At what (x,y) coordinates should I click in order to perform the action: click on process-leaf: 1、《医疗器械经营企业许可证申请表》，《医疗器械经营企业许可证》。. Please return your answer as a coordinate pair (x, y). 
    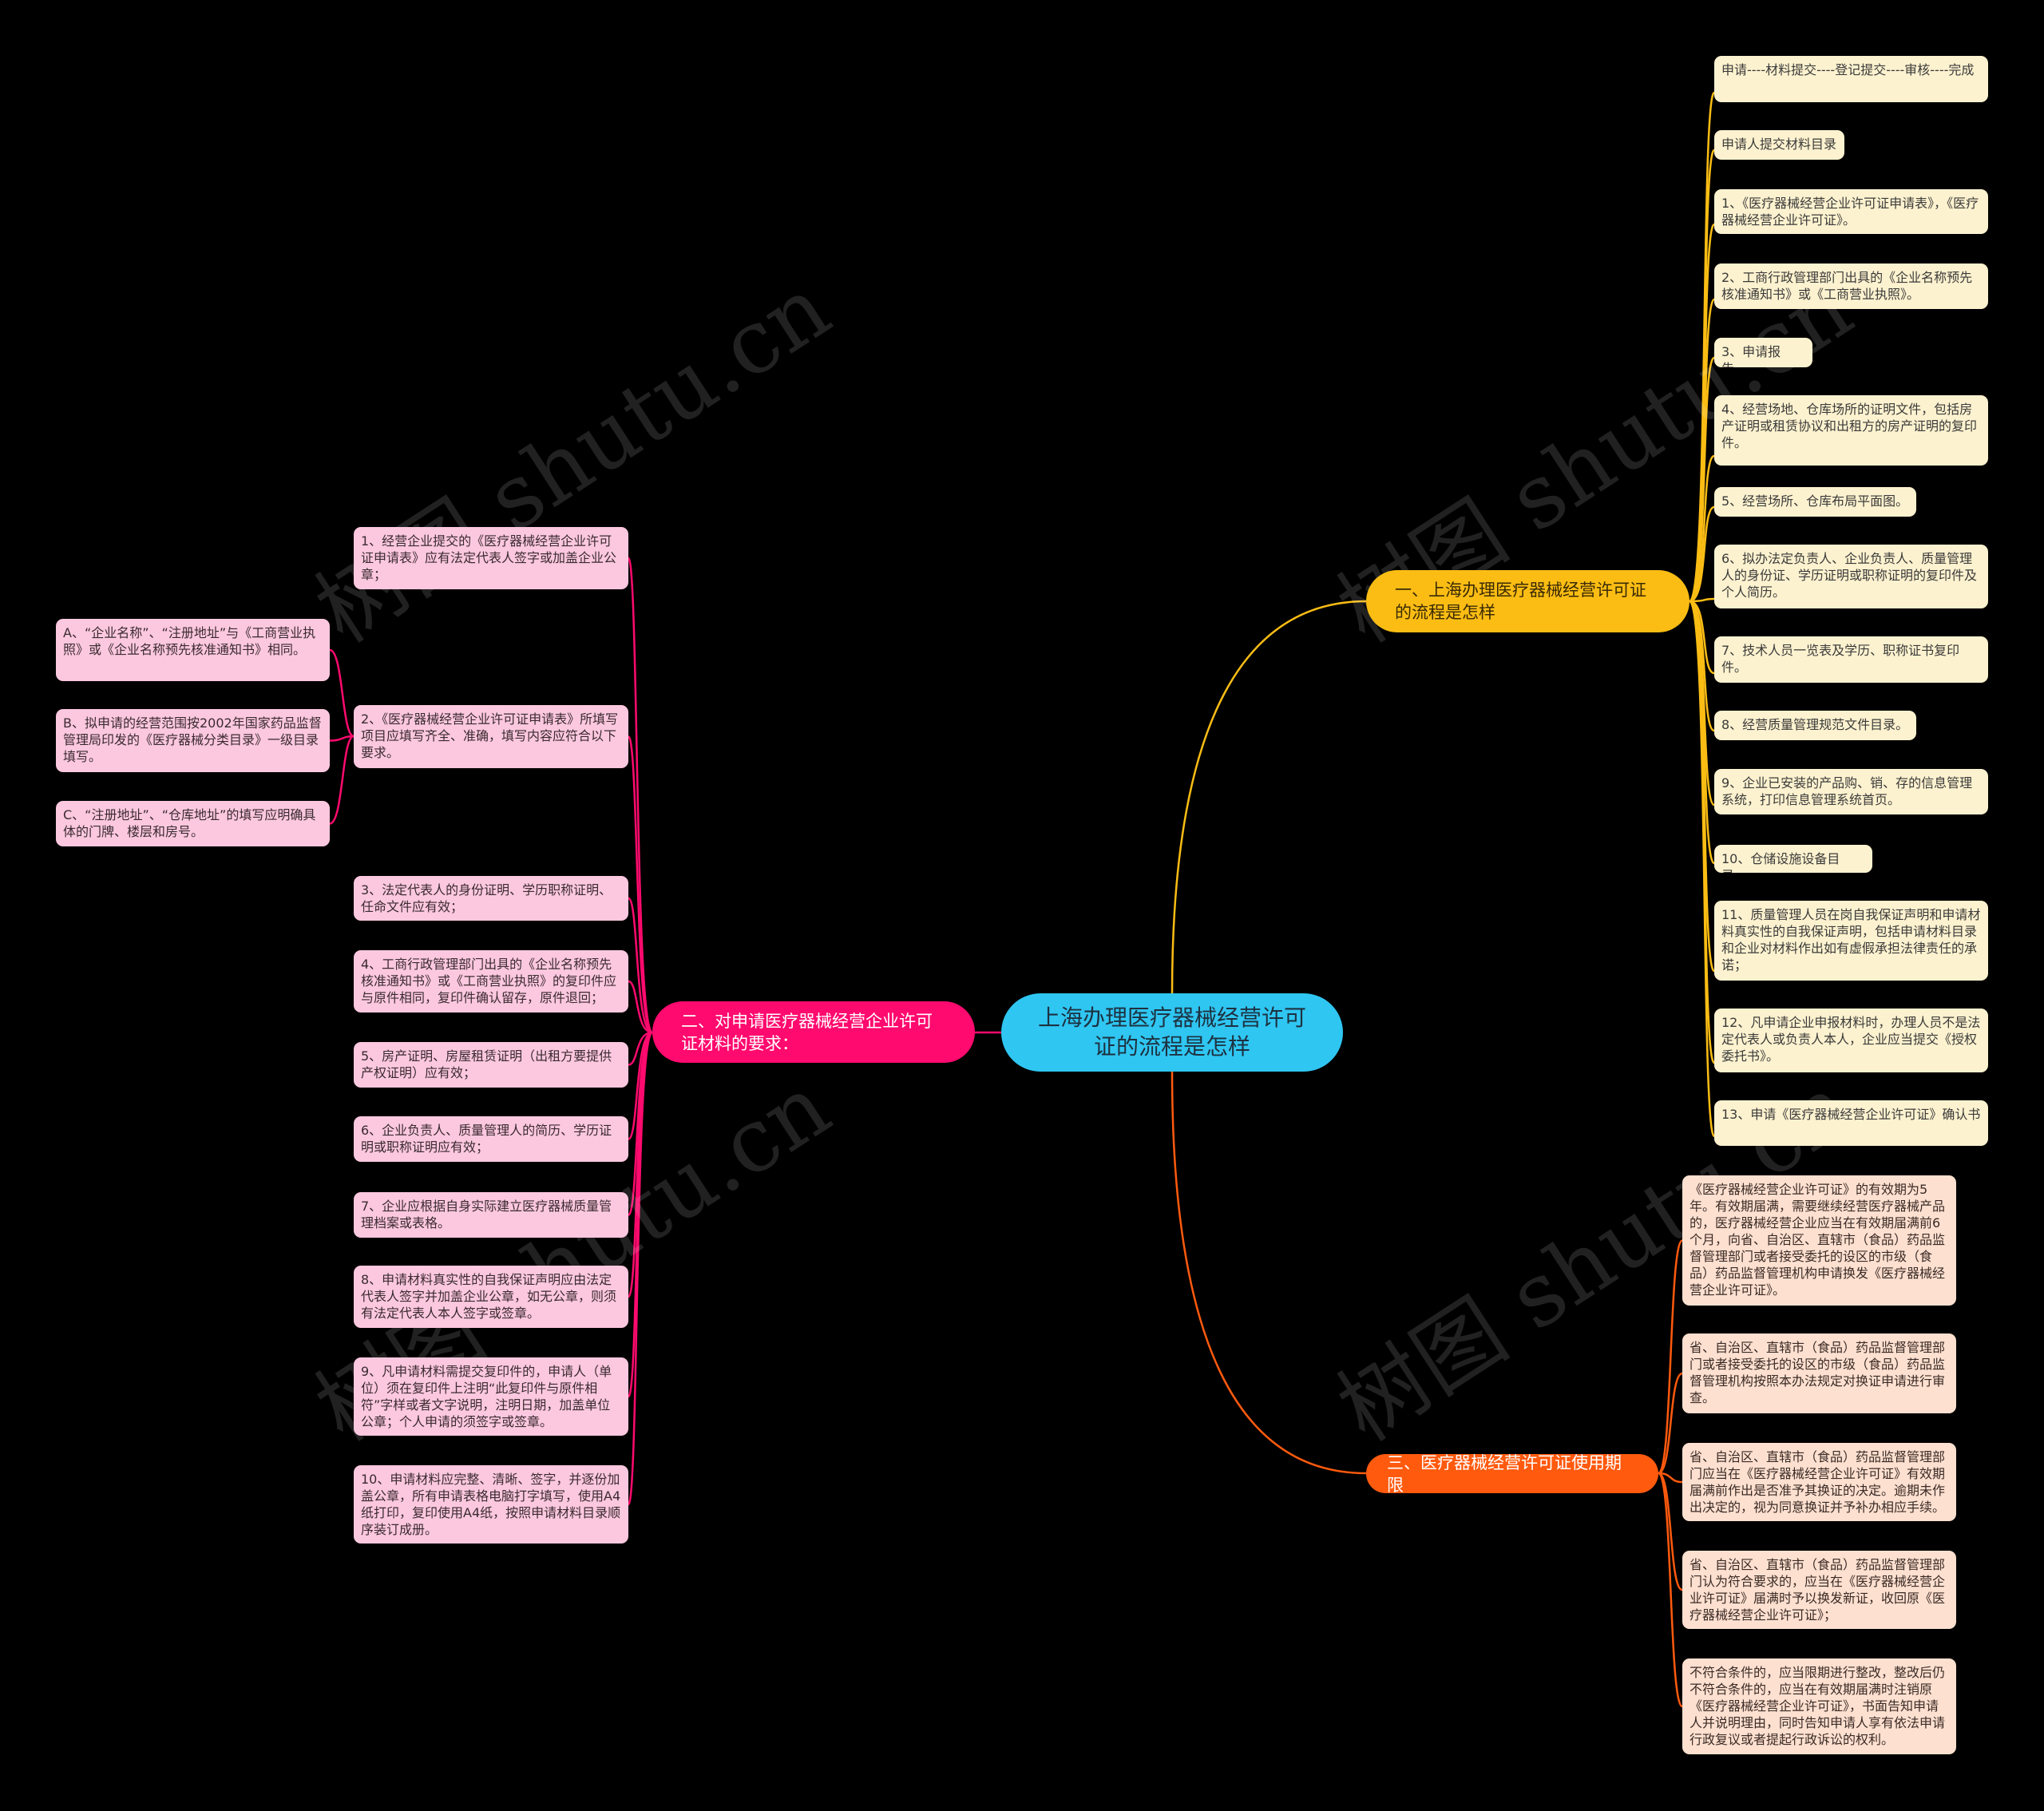
    Looking at the image, I should click on (1851, 211).